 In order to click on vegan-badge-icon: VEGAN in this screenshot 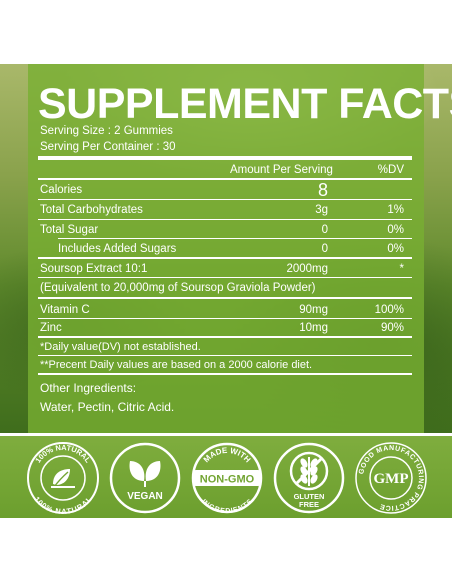, I will do `click(145, 478)`.